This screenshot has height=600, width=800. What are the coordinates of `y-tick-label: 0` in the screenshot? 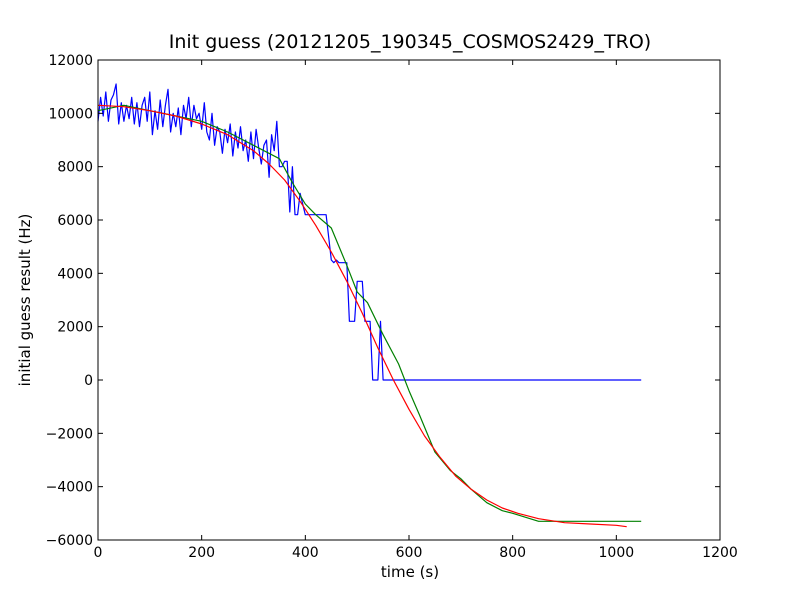 It's located at (88, 381).